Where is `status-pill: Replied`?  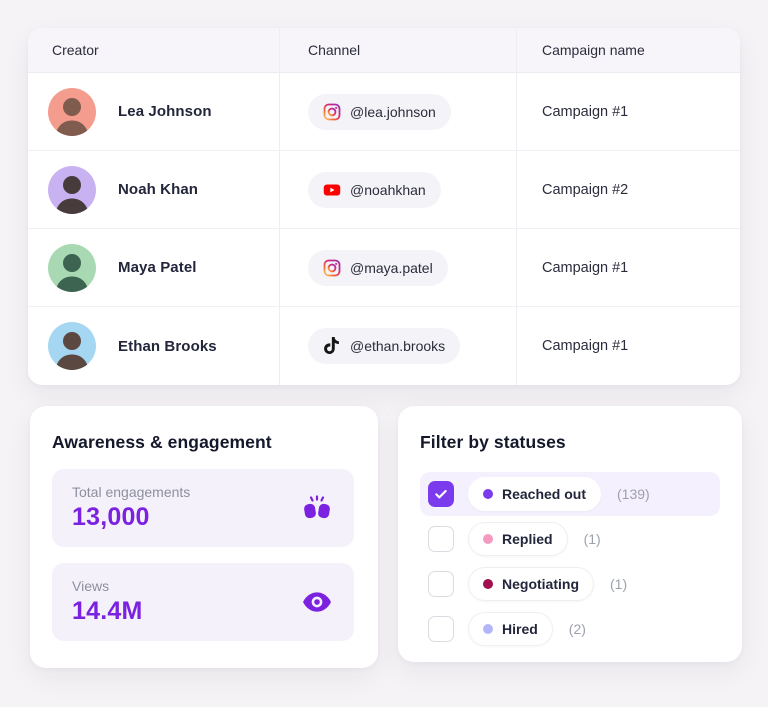
status-pill: Replied is located at coordinates (518, 539).